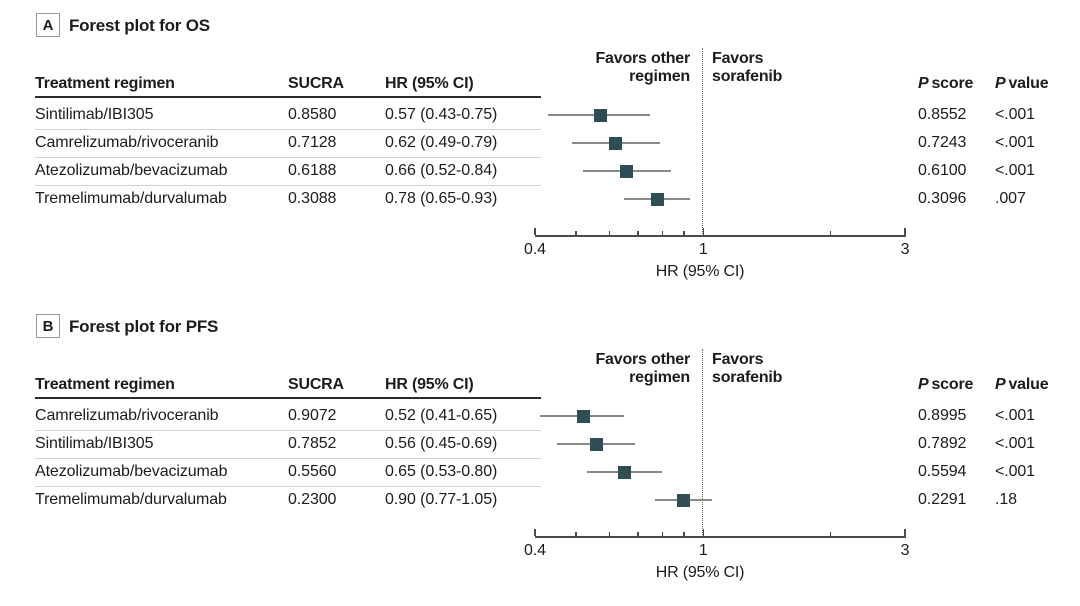  What do you see at coordinates (952, 384) in the screenshot?
I see `p-score-rest: score` at bounding box center [952, 384].